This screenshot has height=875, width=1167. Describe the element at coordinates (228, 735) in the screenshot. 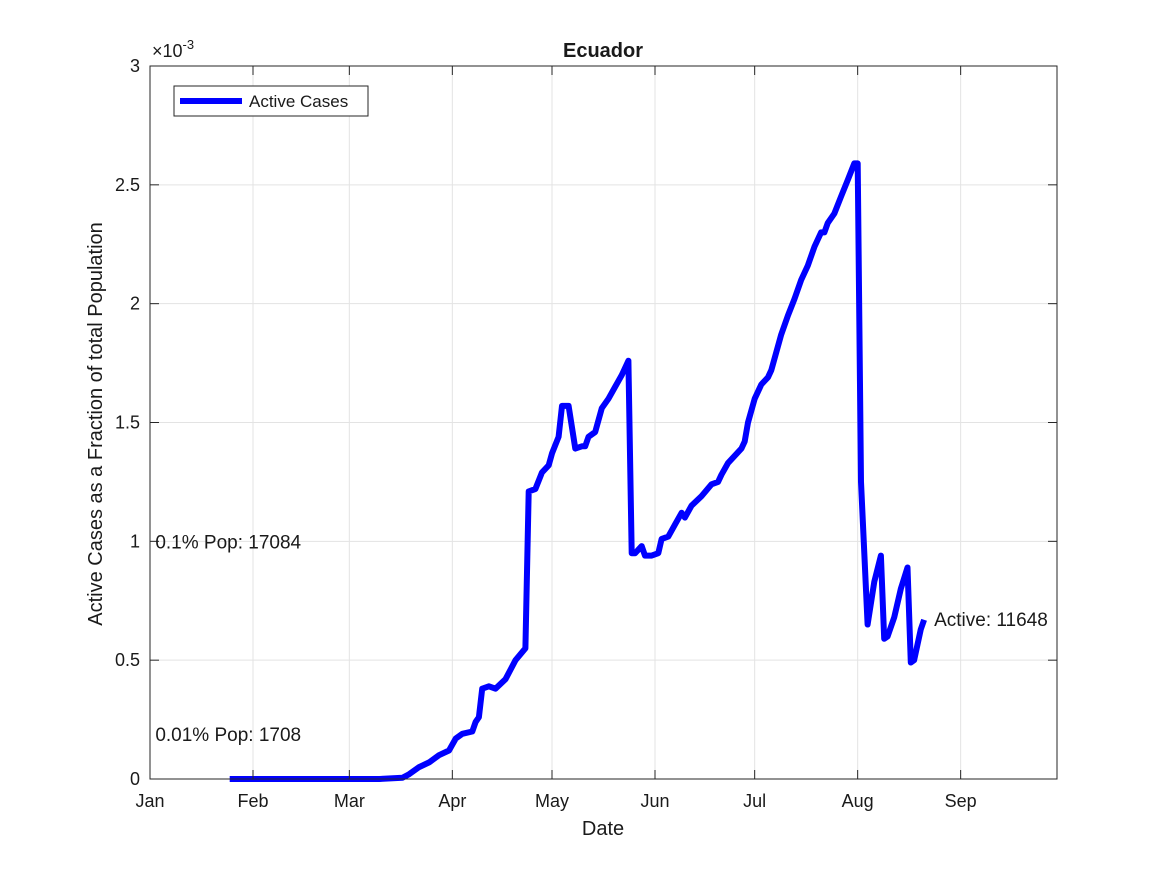

I see `annotation-0-01-percent-pop: 0.01% Pop: 1708` at that location.